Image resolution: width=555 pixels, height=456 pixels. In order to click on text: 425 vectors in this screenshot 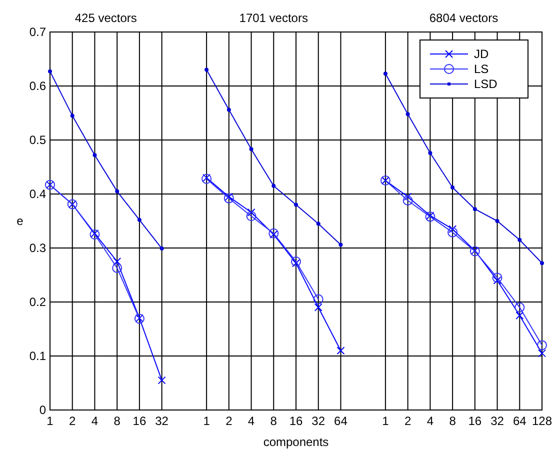, I will do `click(105, 18)`.